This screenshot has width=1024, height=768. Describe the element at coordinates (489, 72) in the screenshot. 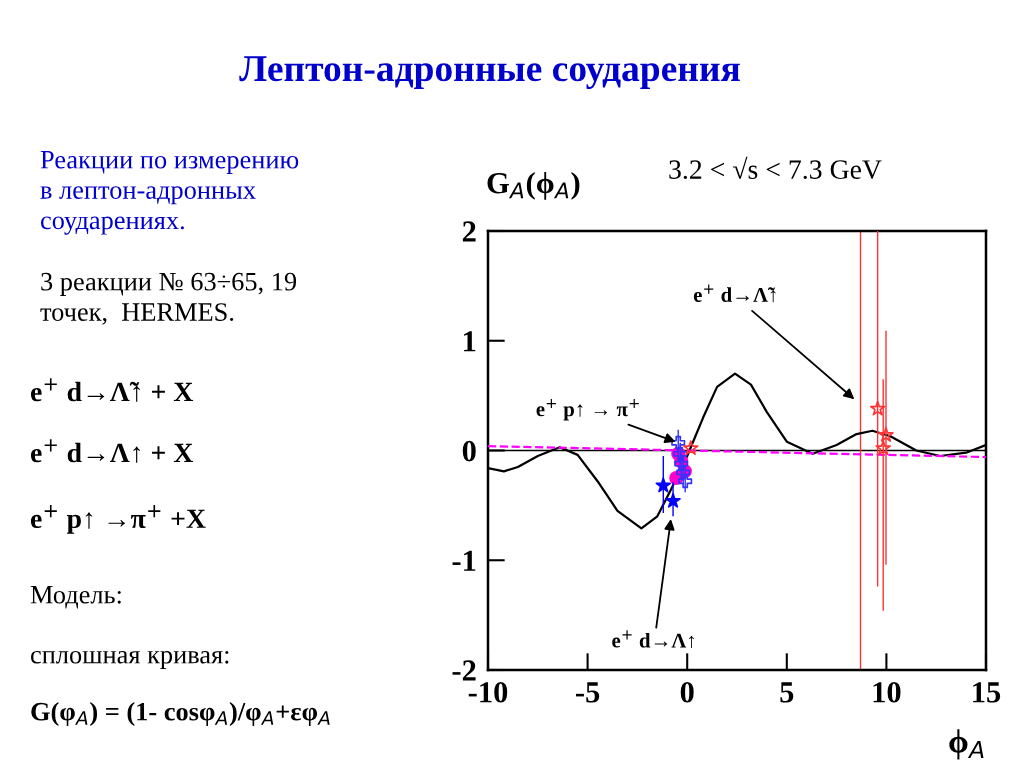

I see `chart-title: Лептон-адронные соударения` at that location.